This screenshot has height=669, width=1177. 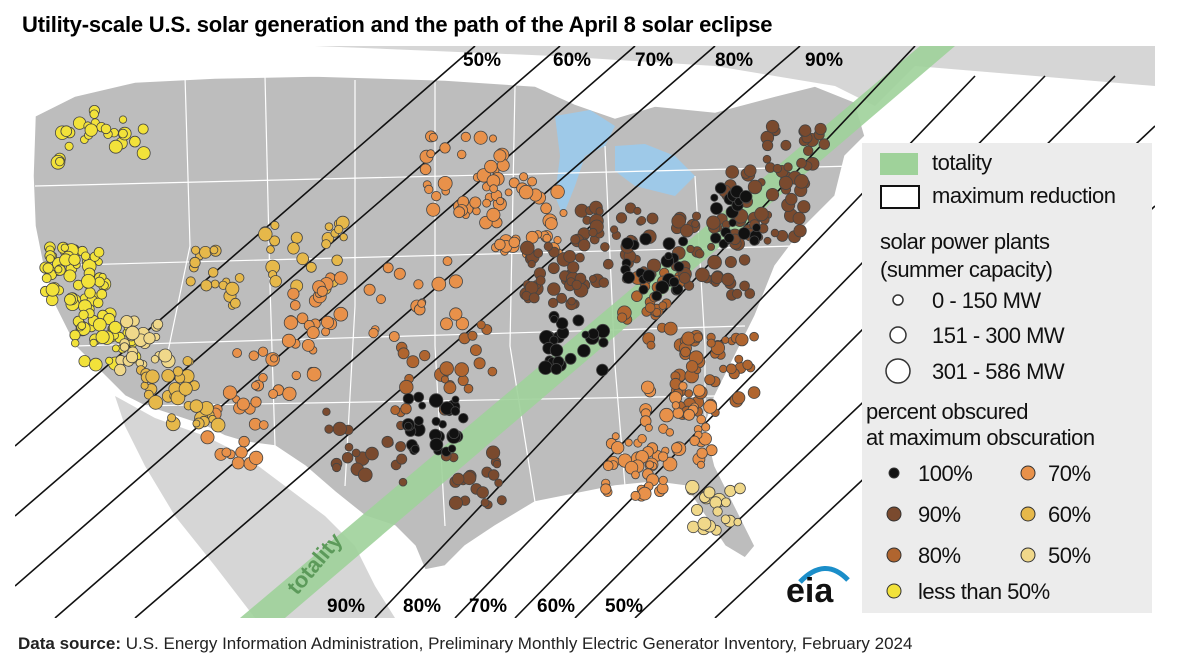 What do you see at coordinates (899, 164) in the screenshot?
I see `totality-swatch` at bounding box center [899, 164].